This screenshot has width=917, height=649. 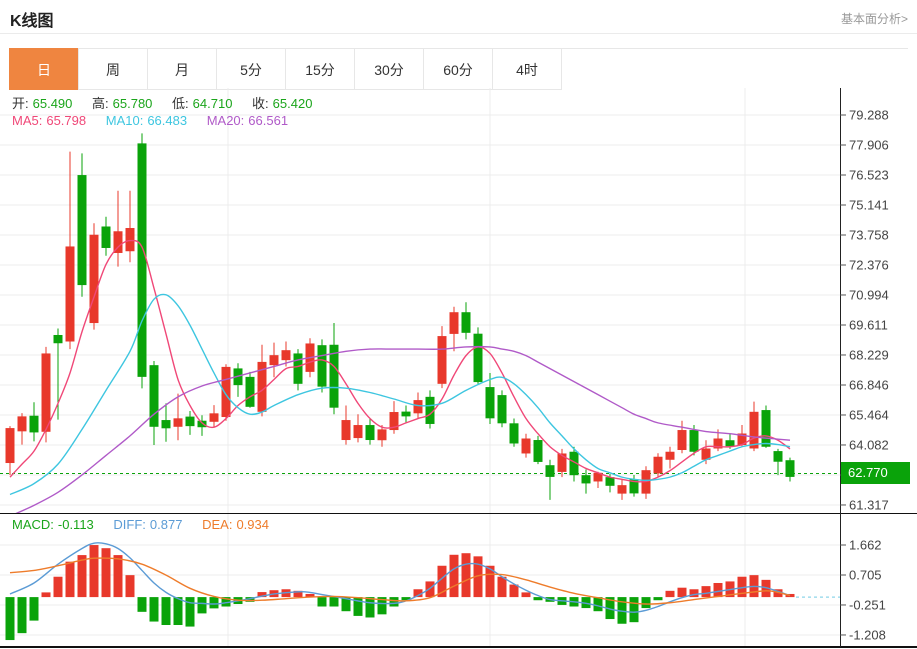 I want to click on ma10-label: MA10:, so click(x=124, y=120).